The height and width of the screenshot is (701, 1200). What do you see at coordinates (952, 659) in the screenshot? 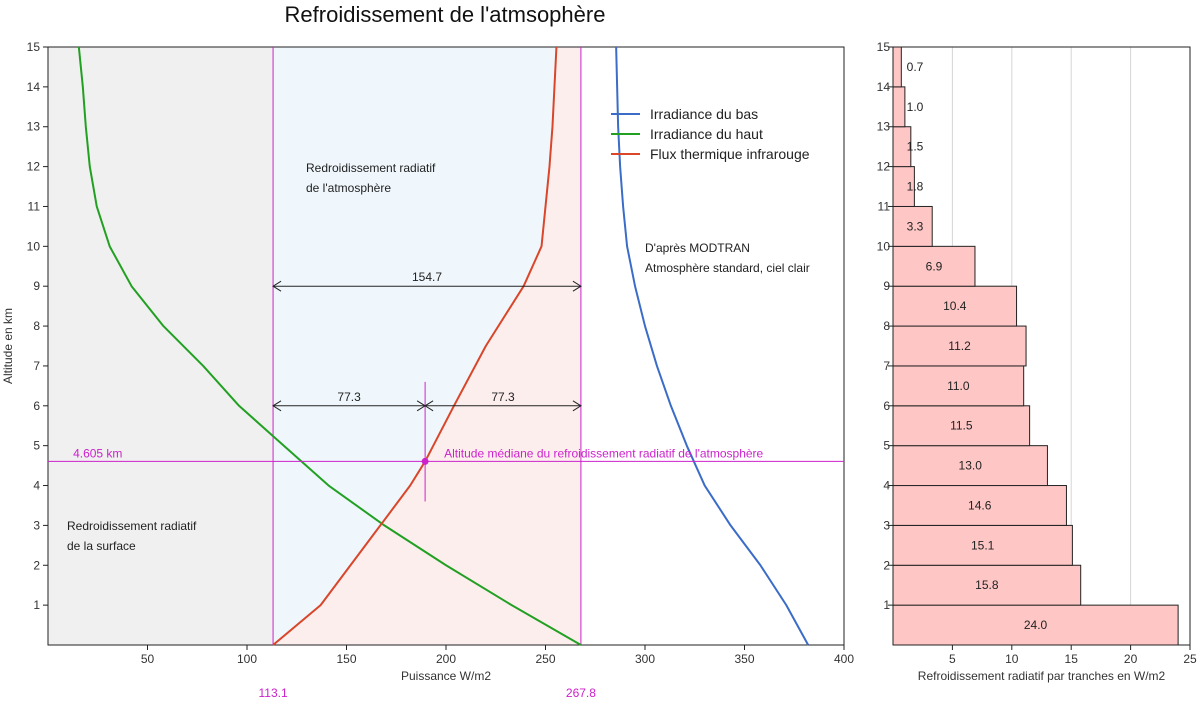
I see `bar-x-tick-label: 5` at bounding box center [952, 659].